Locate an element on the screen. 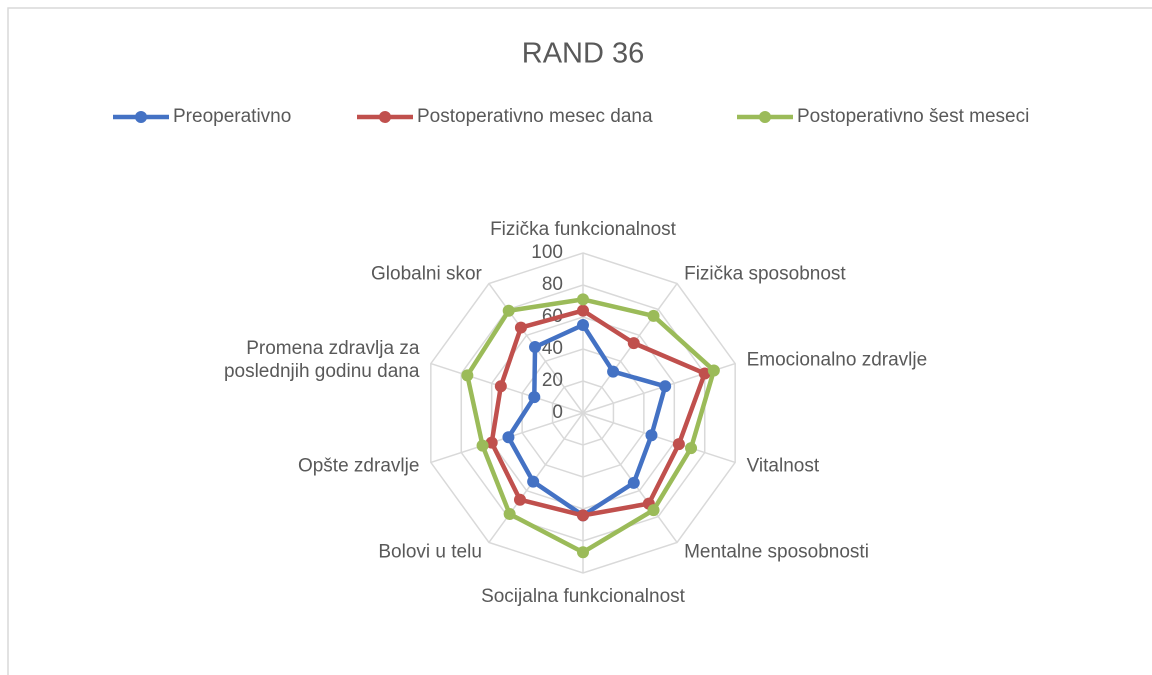 The image size is (1152, 675). category-label: Fizička funkcionalnost is located at coordinates (583, 229).